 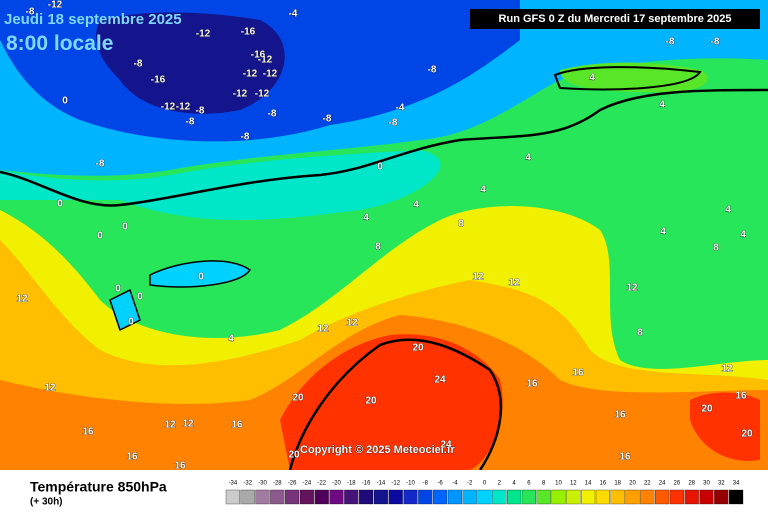 I want to click on legend-label: -28, so click(x=277, y=484).